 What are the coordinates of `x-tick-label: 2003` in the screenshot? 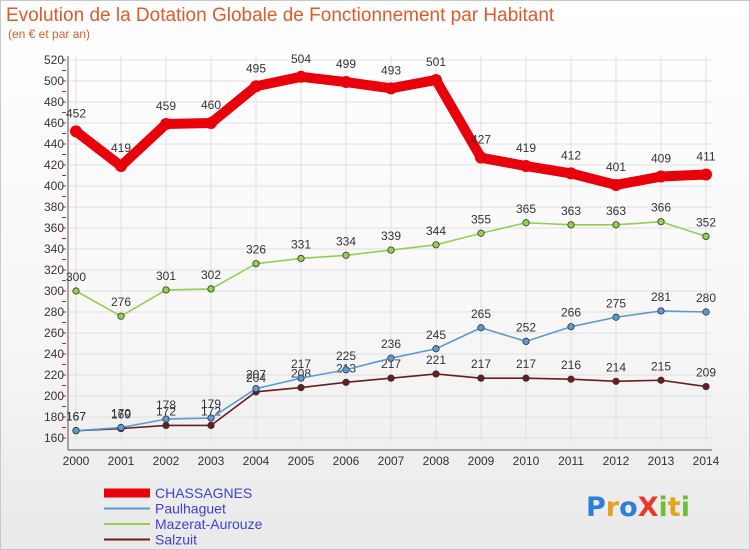 It's located at (211, 461).